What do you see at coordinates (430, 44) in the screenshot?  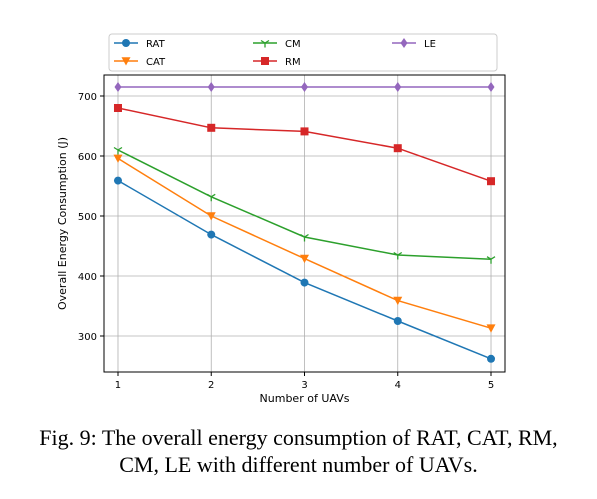 I see `legend-label: LE` at bounding box center [430, 44].